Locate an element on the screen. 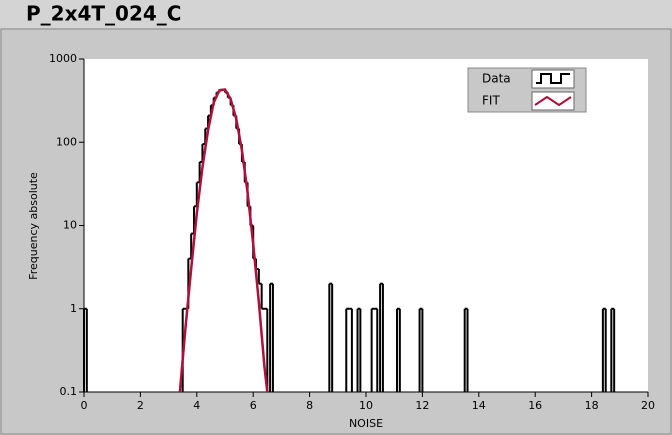  x-tick-label: 4 is located at coordinates (196, 405).